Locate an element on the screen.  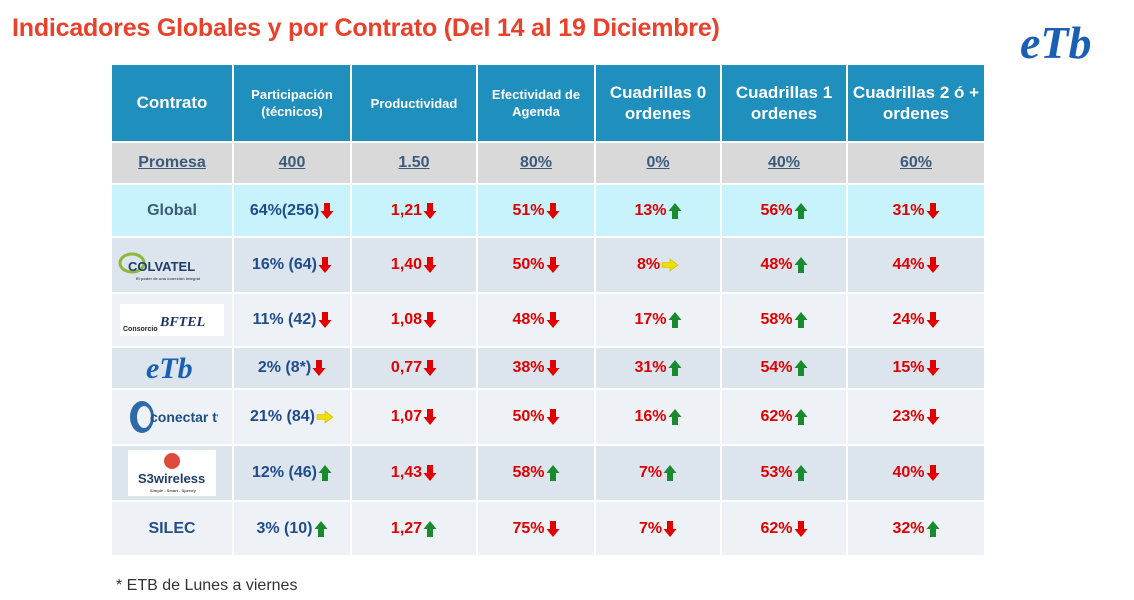
metric-value-text: 1,07 is located at coordinates (406, 416).